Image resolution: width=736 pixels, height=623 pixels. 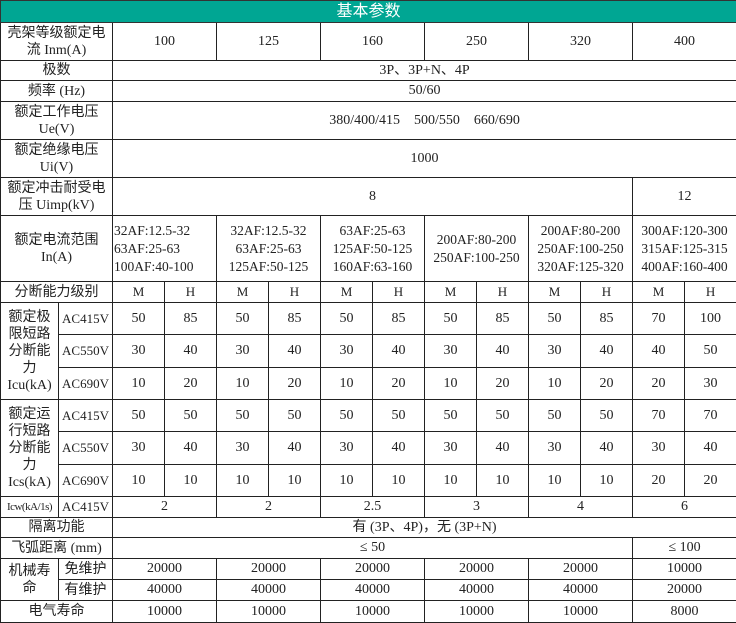 I want to click on row-label: 额定运行短路分断能力Ics(kA), so click(x=30, y=448).